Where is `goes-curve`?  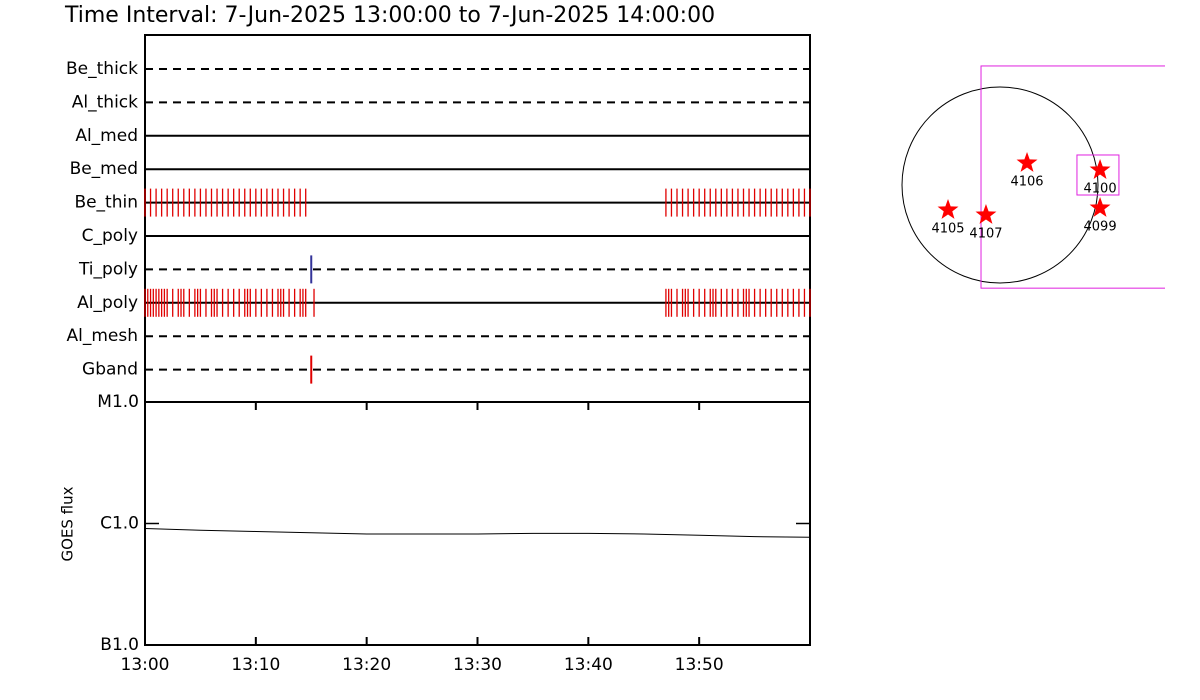
goes-curve is located at coordinates (477, 532).